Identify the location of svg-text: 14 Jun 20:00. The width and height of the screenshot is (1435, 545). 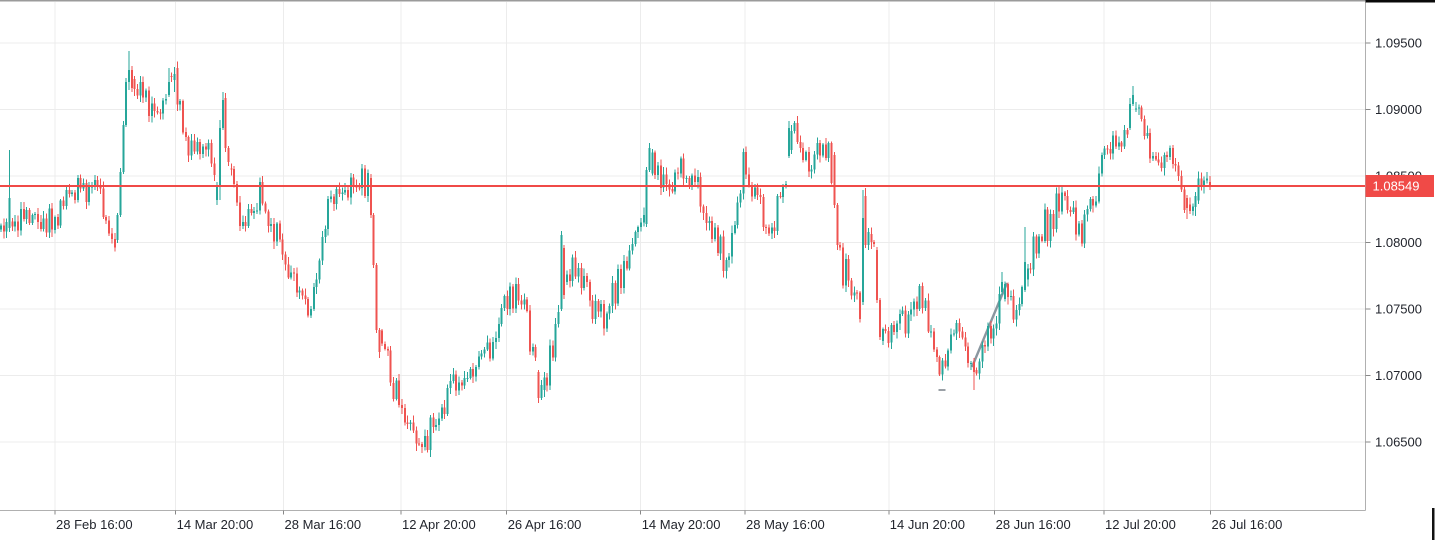
(927, 524).